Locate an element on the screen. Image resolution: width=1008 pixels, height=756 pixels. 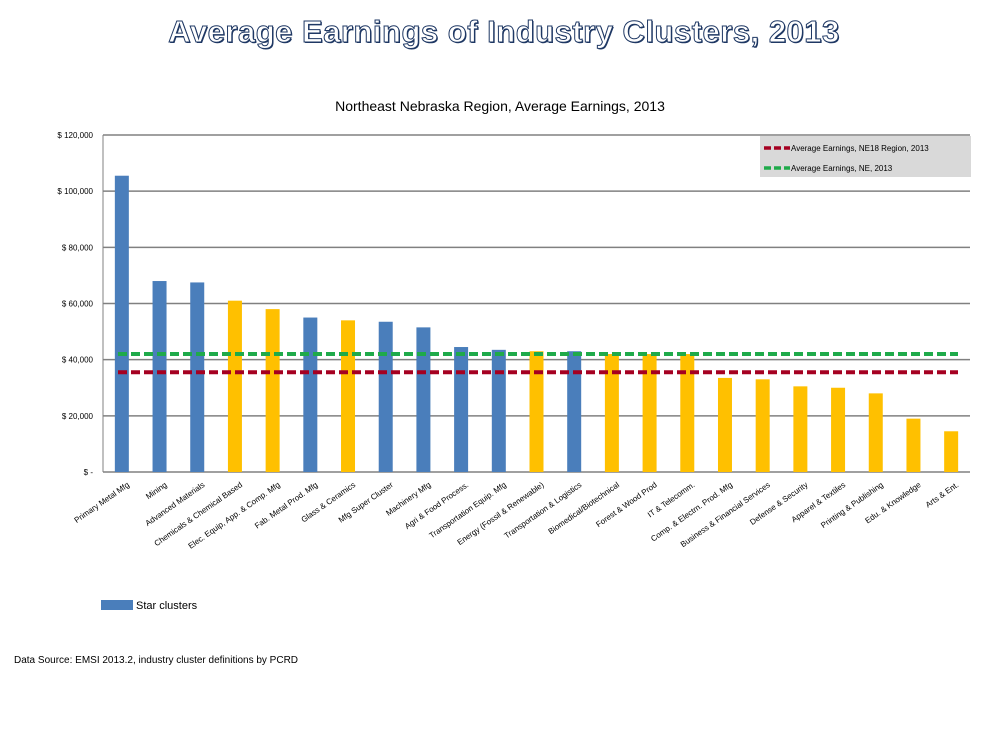
x-tick-label: Mining is located at coordinates (156, 490).